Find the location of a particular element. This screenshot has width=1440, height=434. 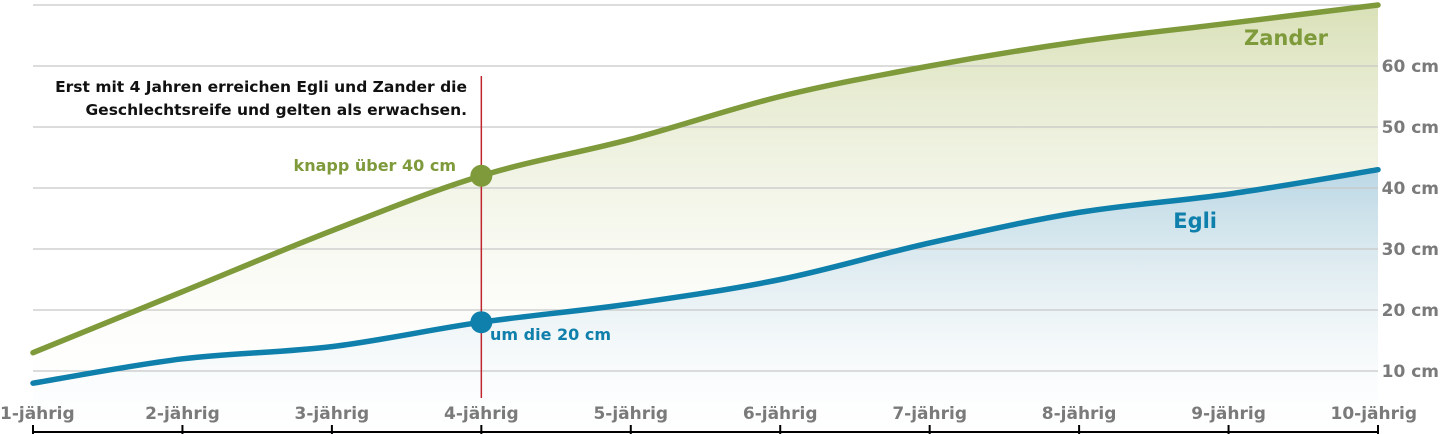

x-tick-label: 10-jährig is located at coordinates (1374, 414).